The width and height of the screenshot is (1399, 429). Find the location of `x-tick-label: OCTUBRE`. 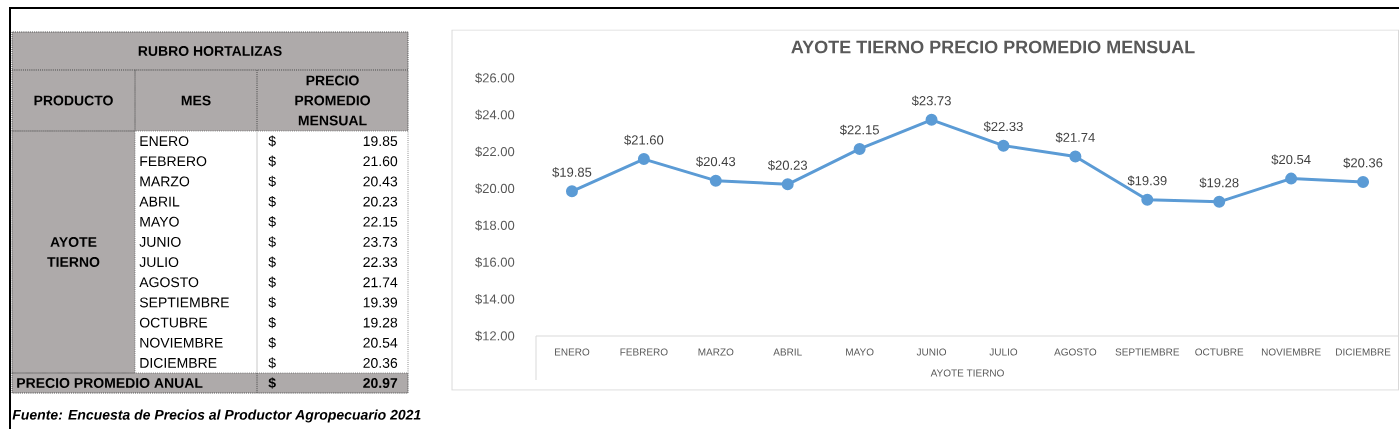

x-tick-label: OCTUBRE is located at coordinates (1219, 352).